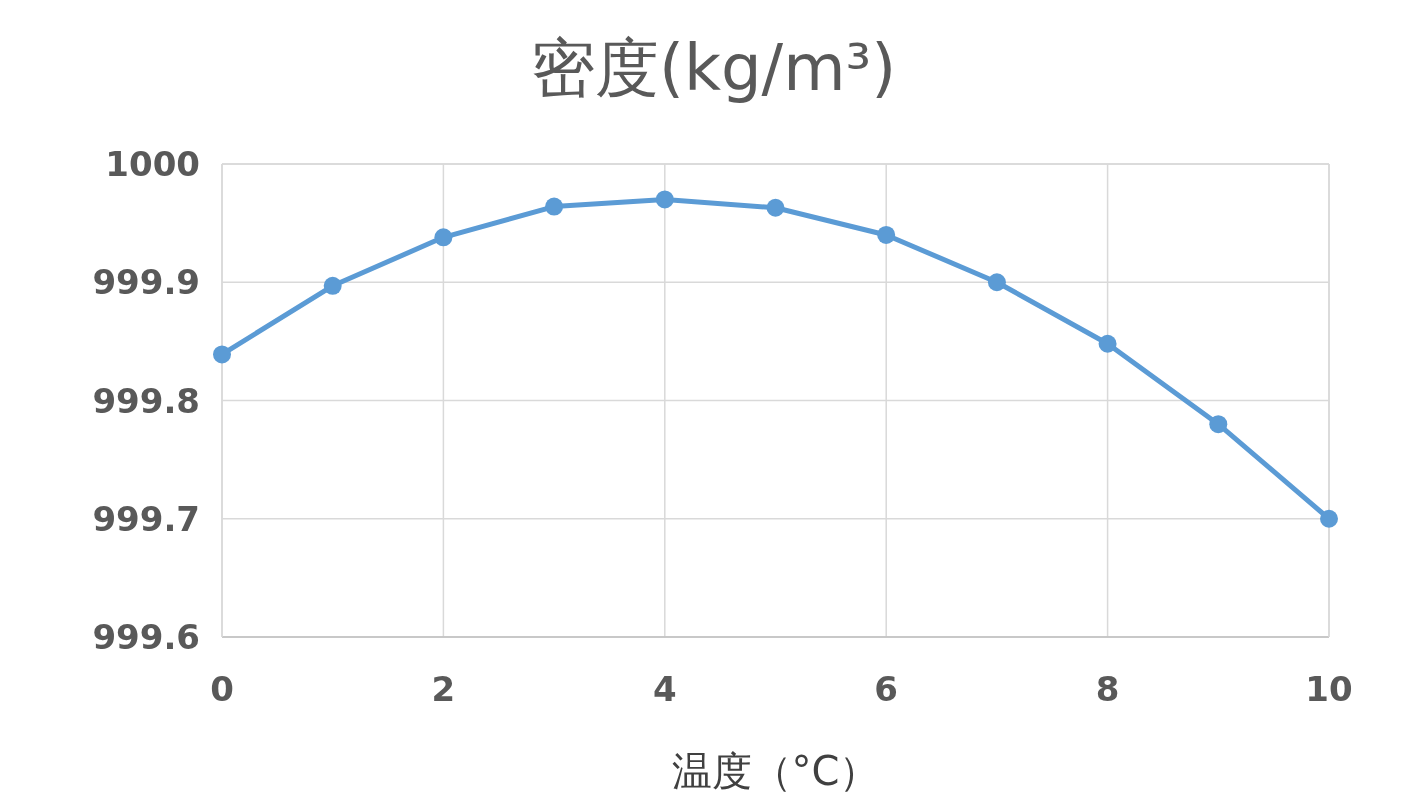  What do you see at coordinates (146, 518) in the screenshot?
I see `ytick: 999.7` at bounding box center [146, 518].